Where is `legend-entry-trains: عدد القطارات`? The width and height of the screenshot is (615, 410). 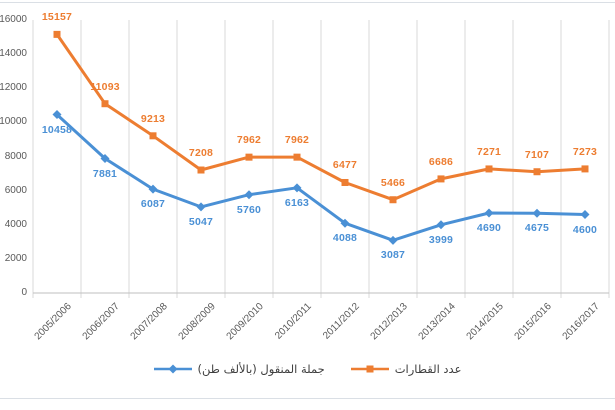
legend-entry-trains: عدد القطارات is located at coordinates (406, 369).